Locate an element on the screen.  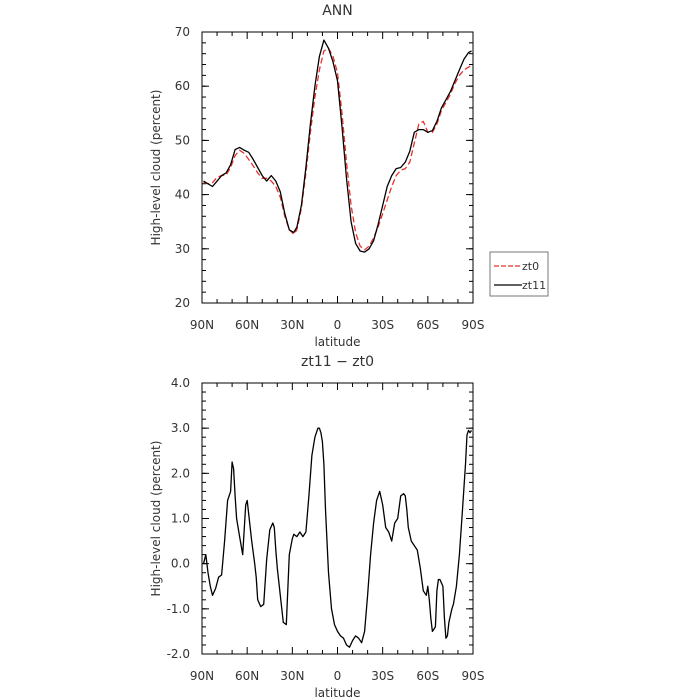
chart-title: zt11 − zt0 is located at coordinates (337, 362).